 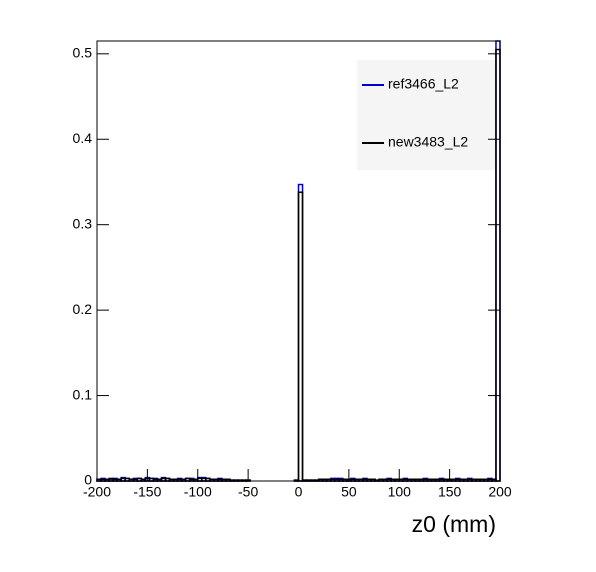 I want to click on x-tick-label: 100, so click(x=400, y=492).